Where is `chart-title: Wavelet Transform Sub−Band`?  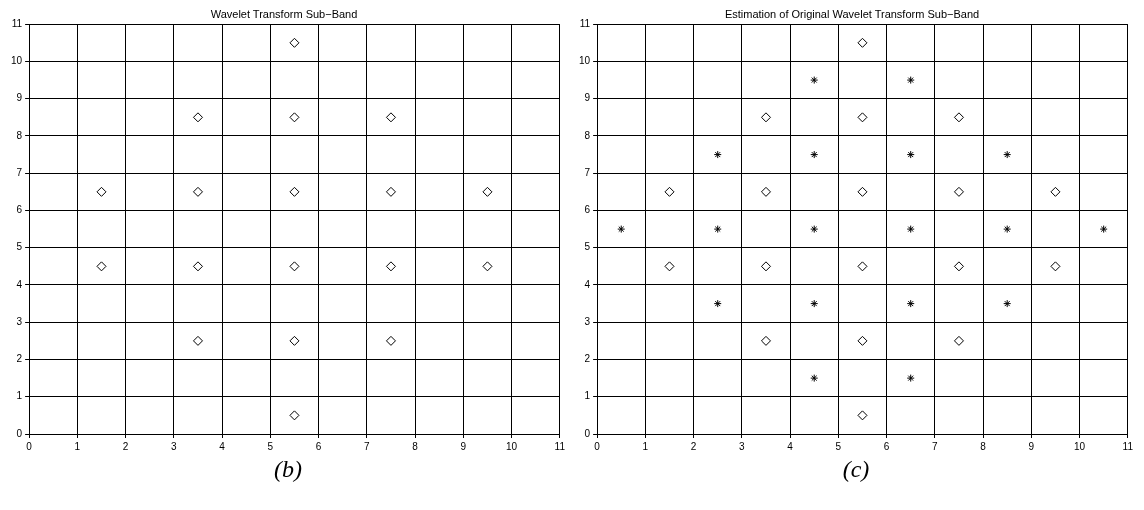
chart-title: Wavelet Transform Sub−Band is located at coordinates (284, 13).